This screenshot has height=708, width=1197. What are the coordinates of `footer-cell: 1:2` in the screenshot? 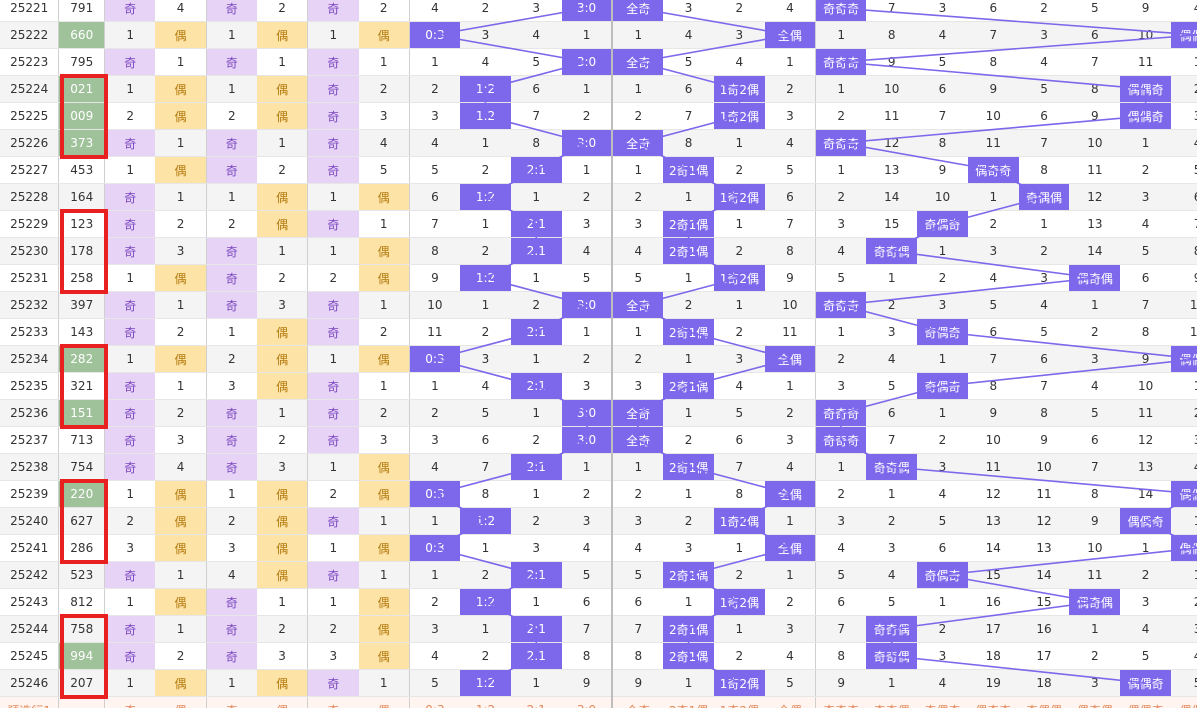 It's located at (485, 702).